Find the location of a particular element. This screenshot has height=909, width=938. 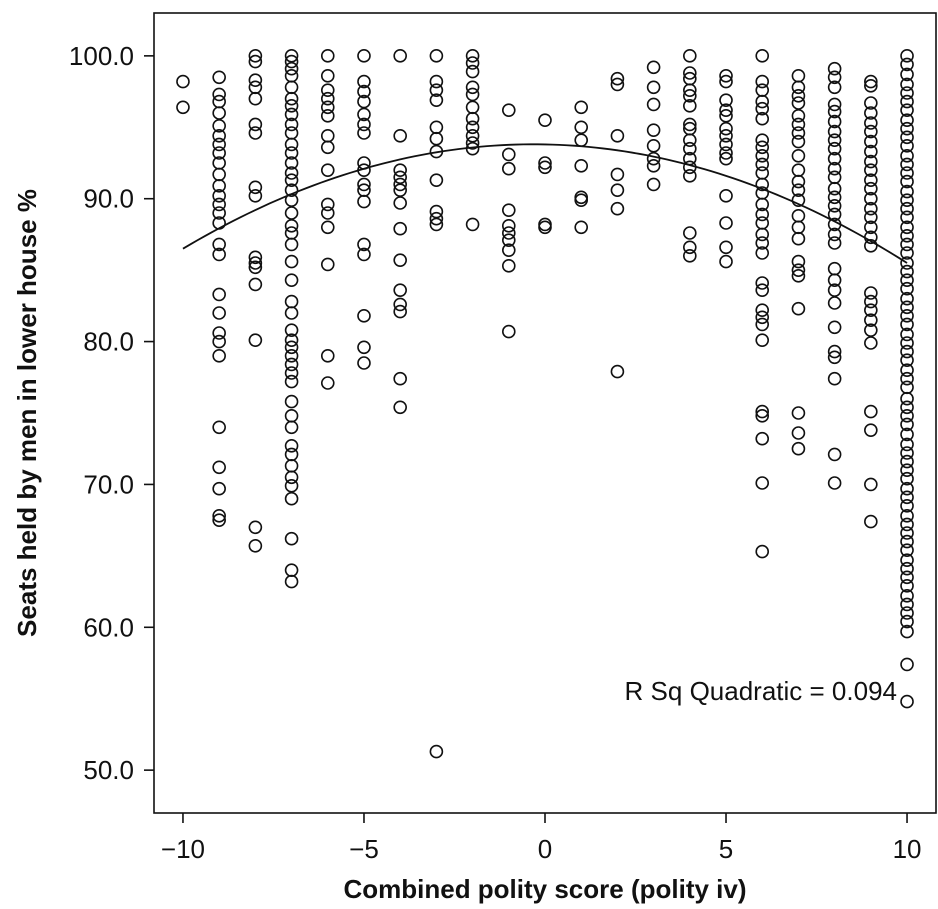

y-tick-label: 80.0 is located at coordinates (108, 342).